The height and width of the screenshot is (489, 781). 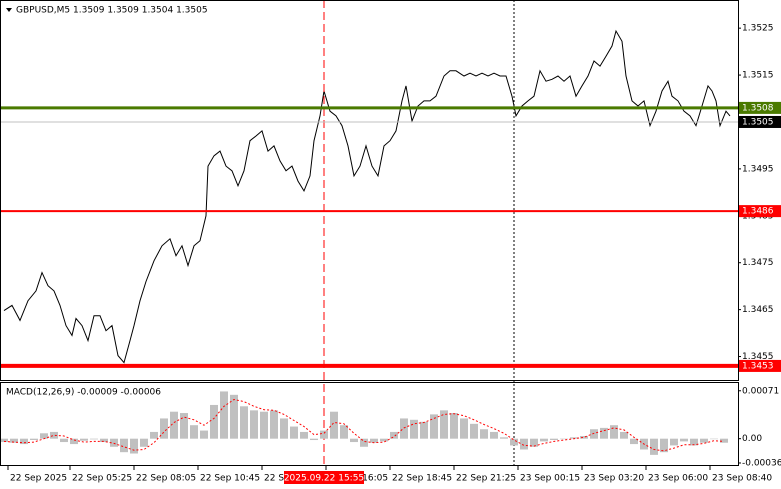 What do you see at coordinates (364, 425) in the screenshot?
I see `signal-line` at bounding box center [364, 425].